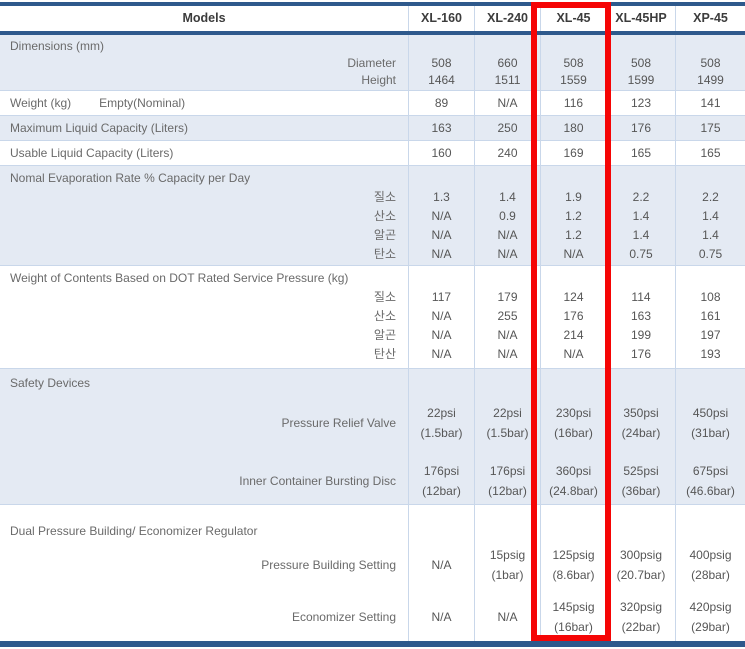 The width and height of the screenshot is (745, 649). I want to click on row-label: Height, so click(378, 80).